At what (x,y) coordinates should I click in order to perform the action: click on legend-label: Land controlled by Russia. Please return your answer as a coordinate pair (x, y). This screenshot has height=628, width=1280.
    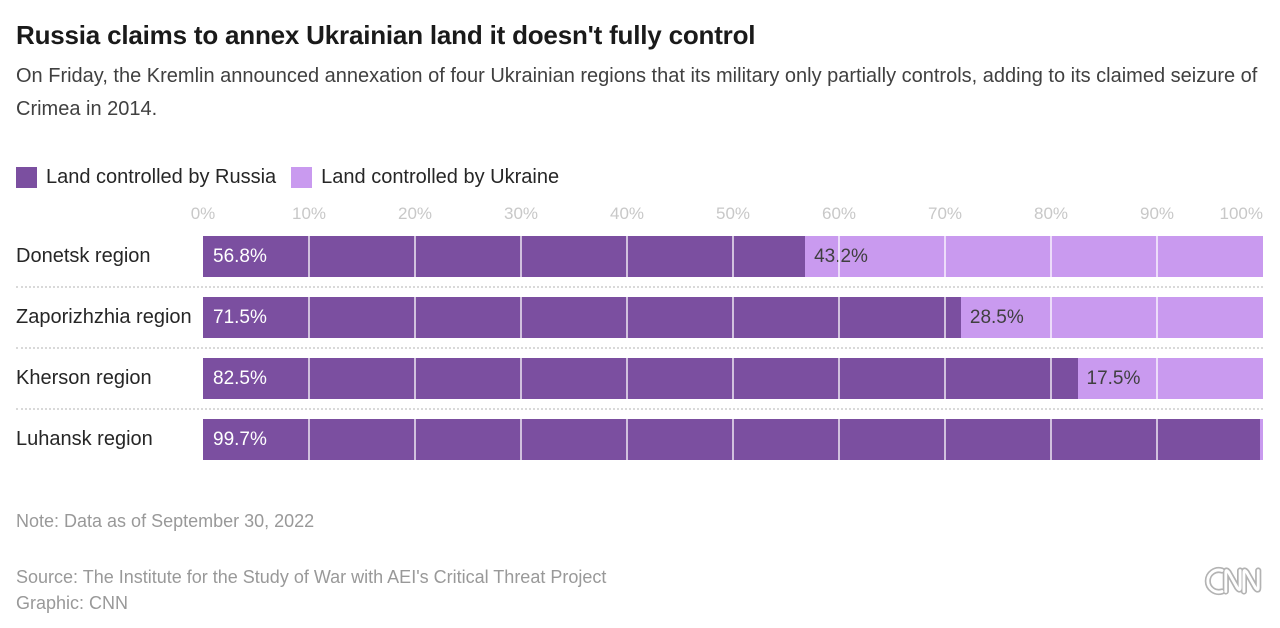
    Looking at the image, I should click on (161, 177).